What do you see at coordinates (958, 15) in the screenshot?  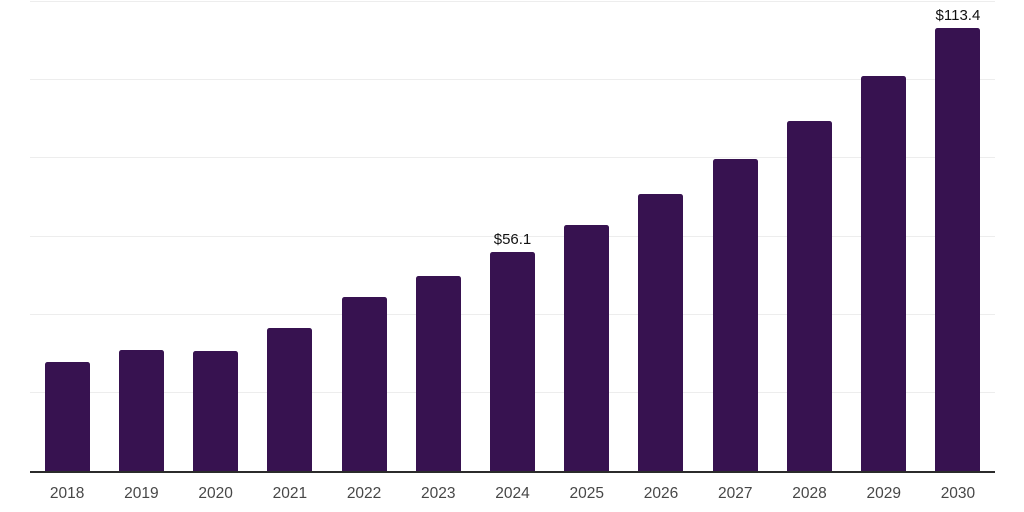 I see `value-label-2030: $113.4` at bounding box center [958, 15].